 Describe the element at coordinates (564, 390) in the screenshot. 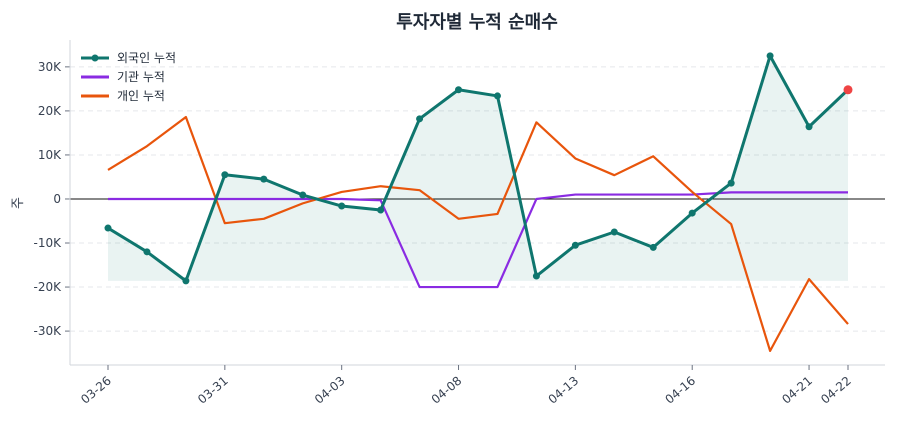

I see `x-tick-label: 04-13` at that location.